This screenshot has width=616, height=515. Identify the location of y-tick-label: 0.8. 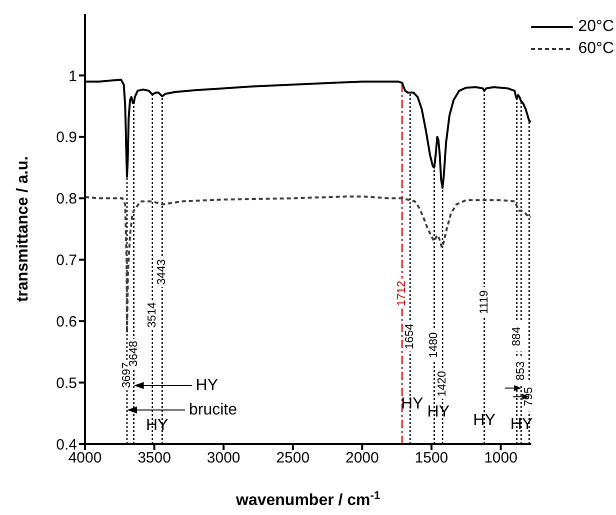
(66, 199).